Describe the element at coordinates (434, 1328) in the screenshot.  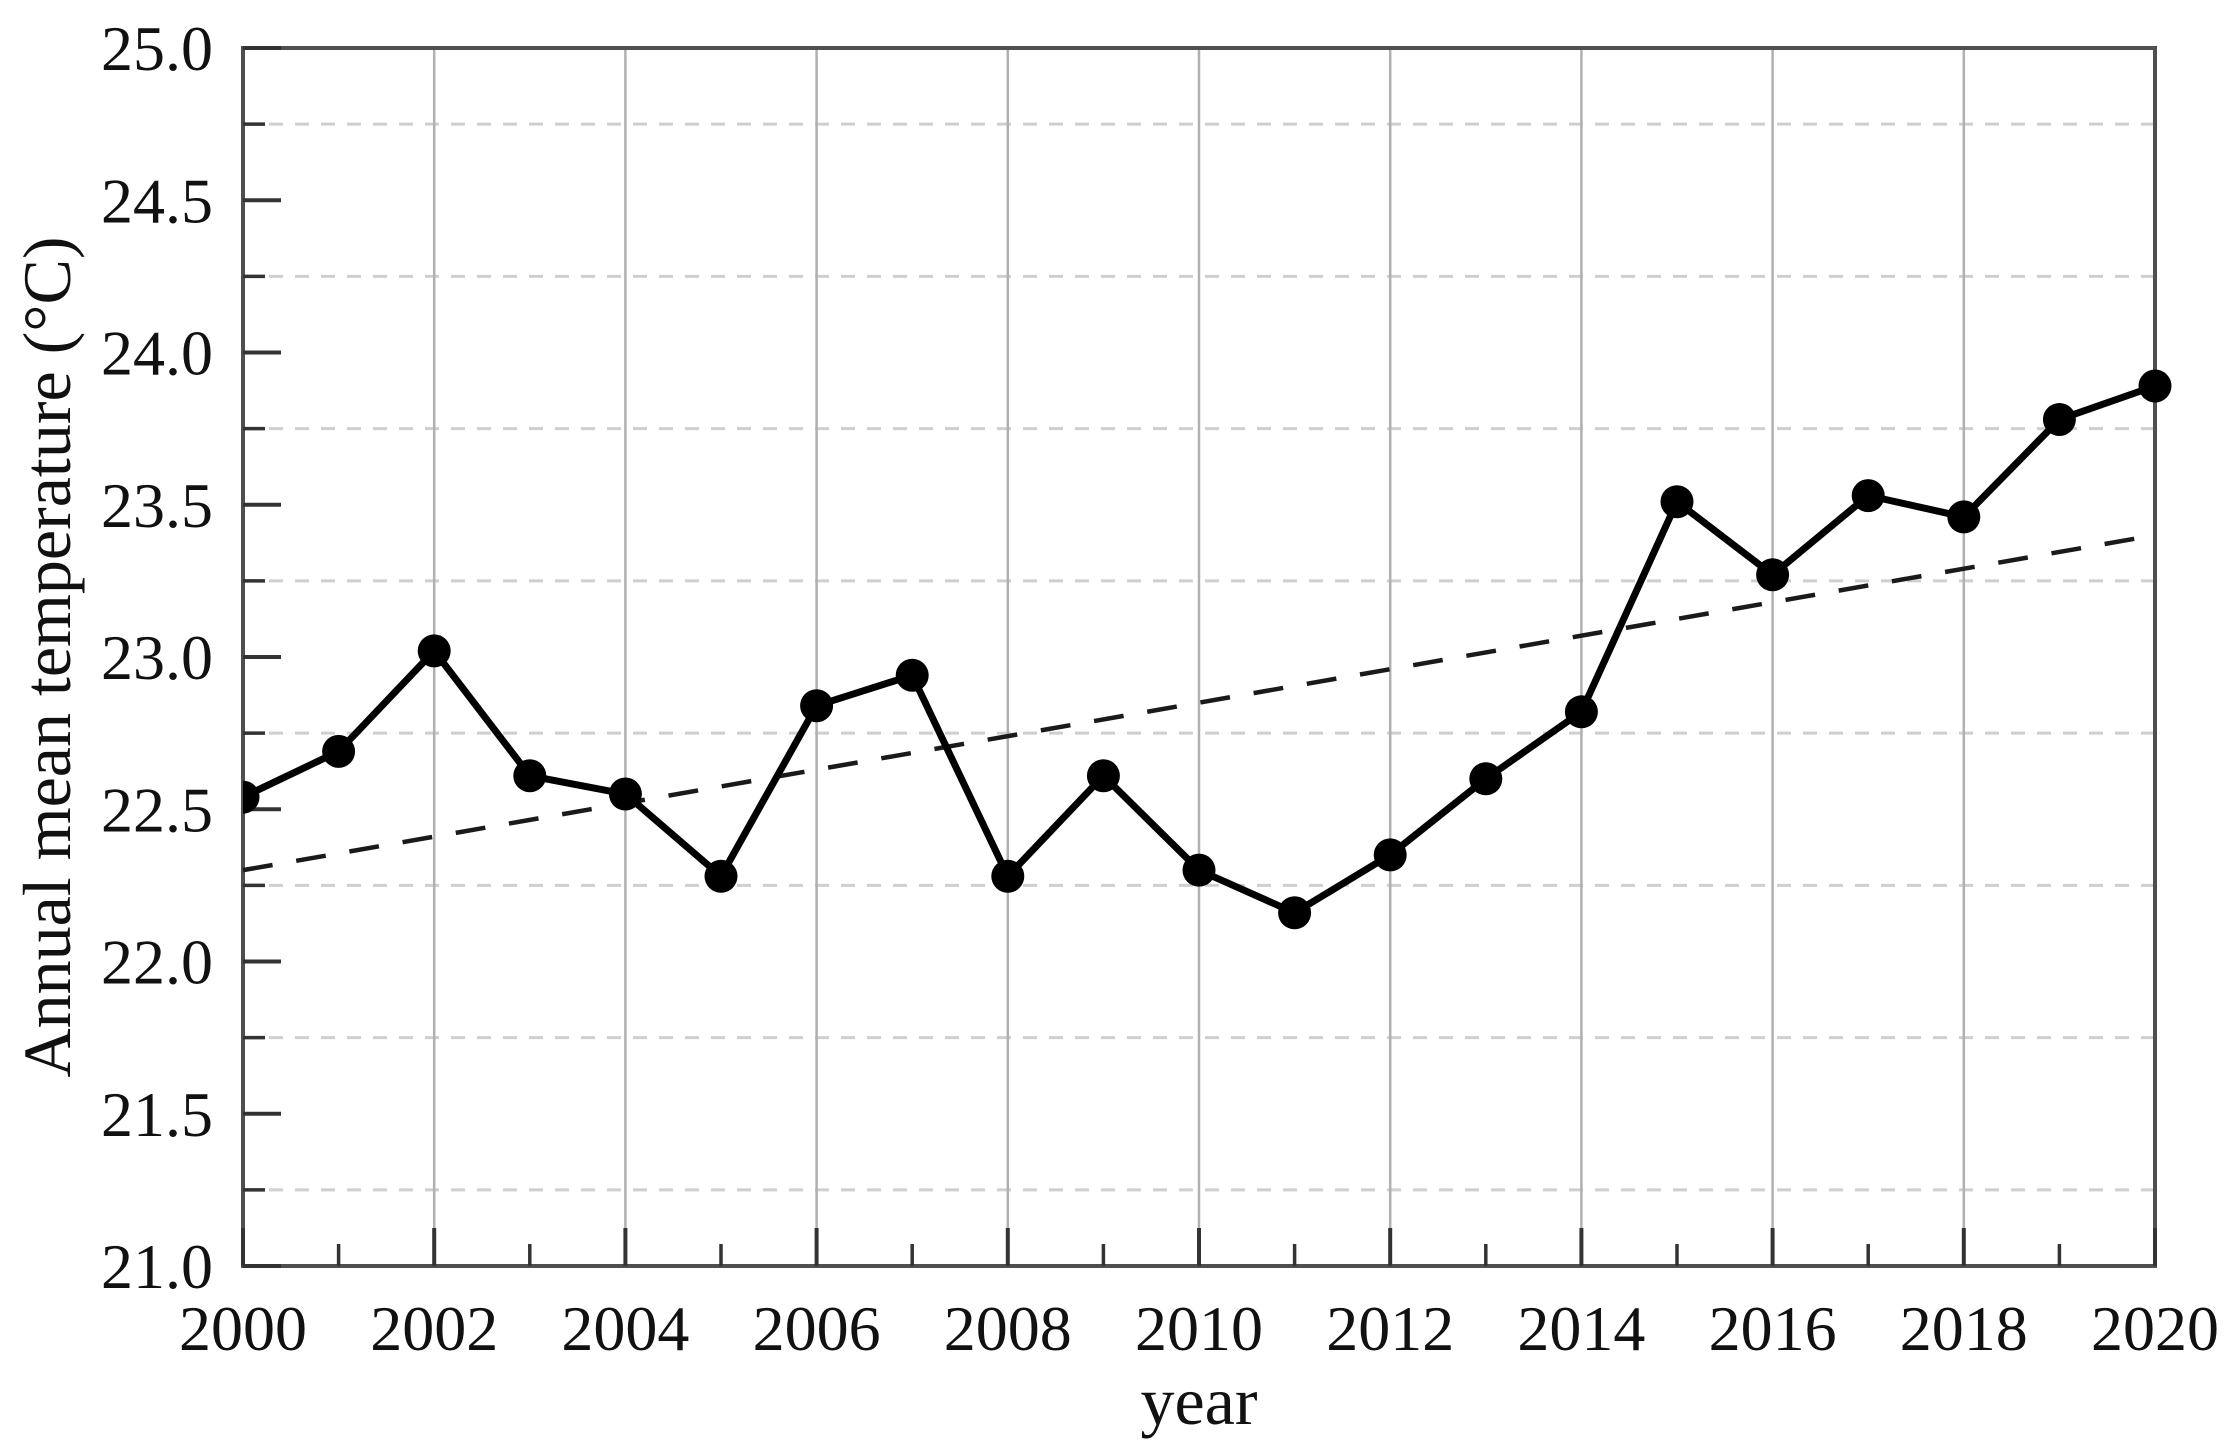
I see `x-tick-label-2002: 2002` at that location.